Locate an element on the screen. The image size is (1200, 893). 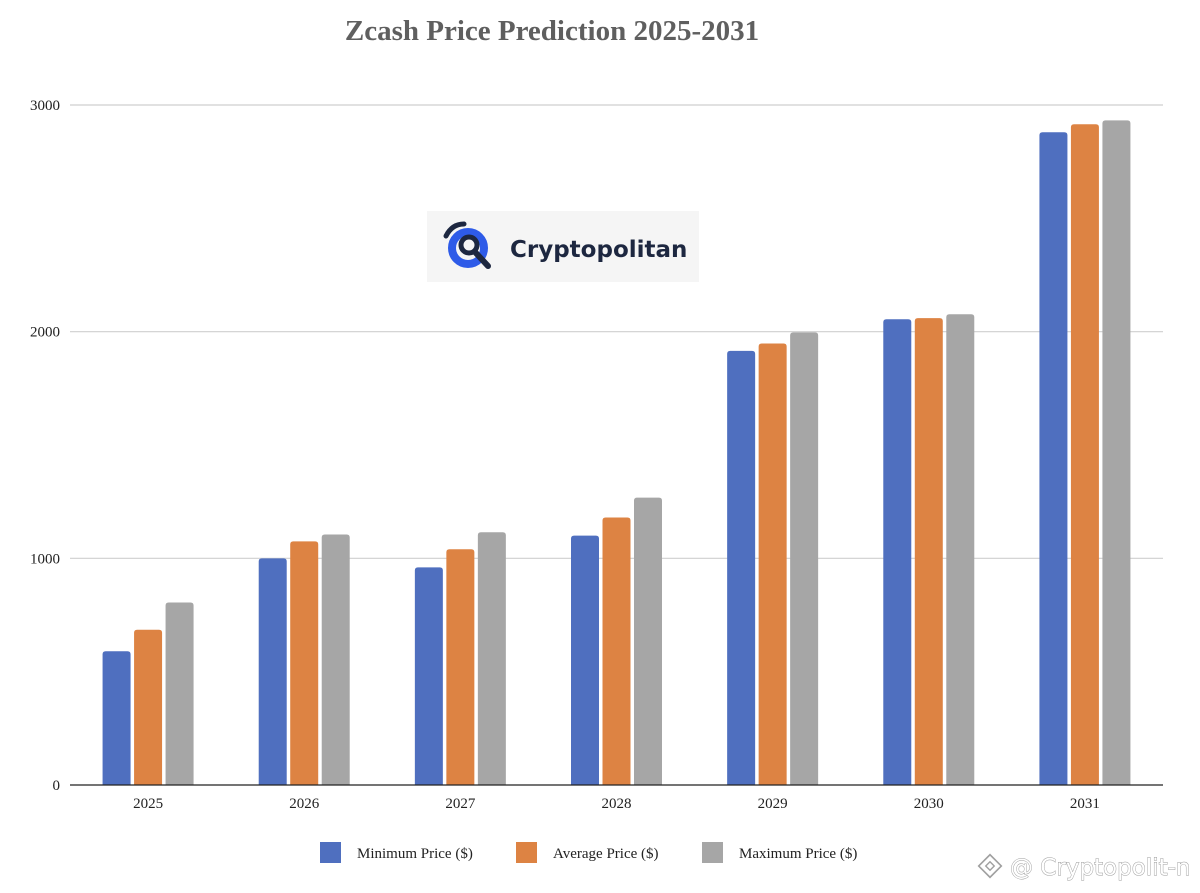
legend-item-maximum: Maximum Price ($) is located at coordinates (779, 852).